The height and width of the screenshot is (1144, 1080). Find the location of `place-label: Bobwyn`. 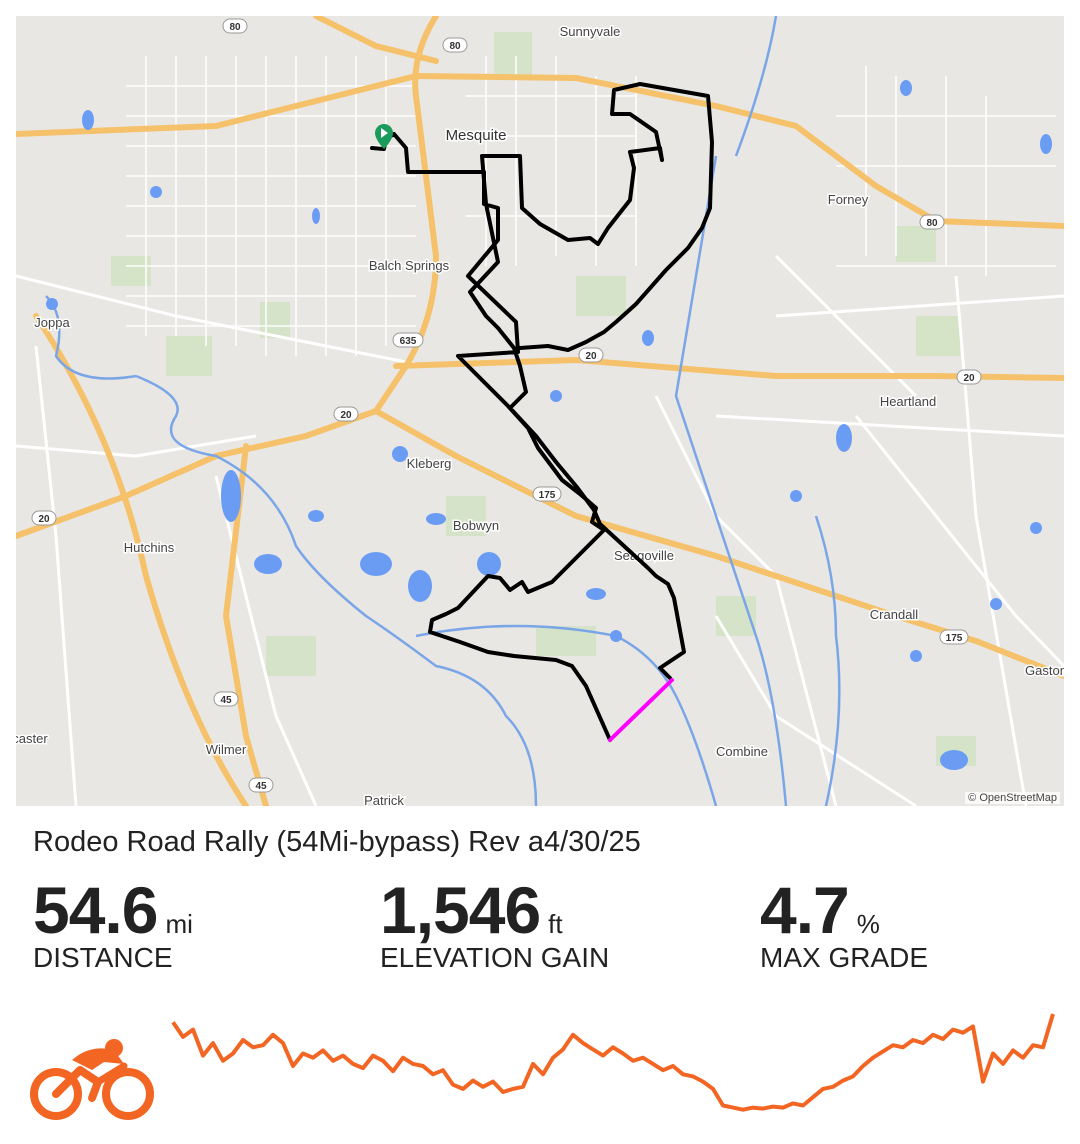

place-label: Bobwyn is located at coordinates (476, 525).